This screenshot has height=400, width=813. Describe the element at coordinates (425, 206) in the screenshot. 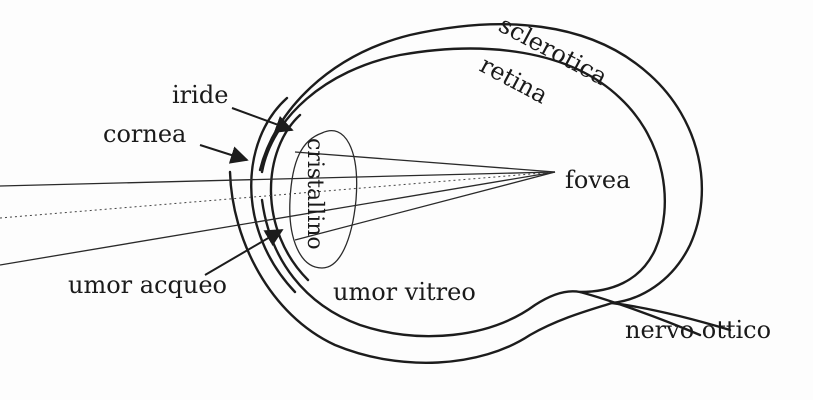

I see `ray-lower-inner` at that location.